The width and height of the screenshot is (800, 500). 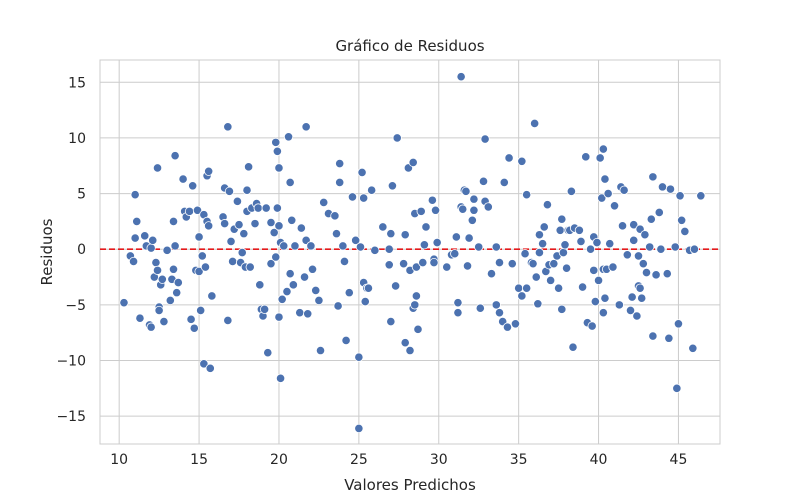 I want to click on x-tick-label: 10, so click(x=119, y=460).